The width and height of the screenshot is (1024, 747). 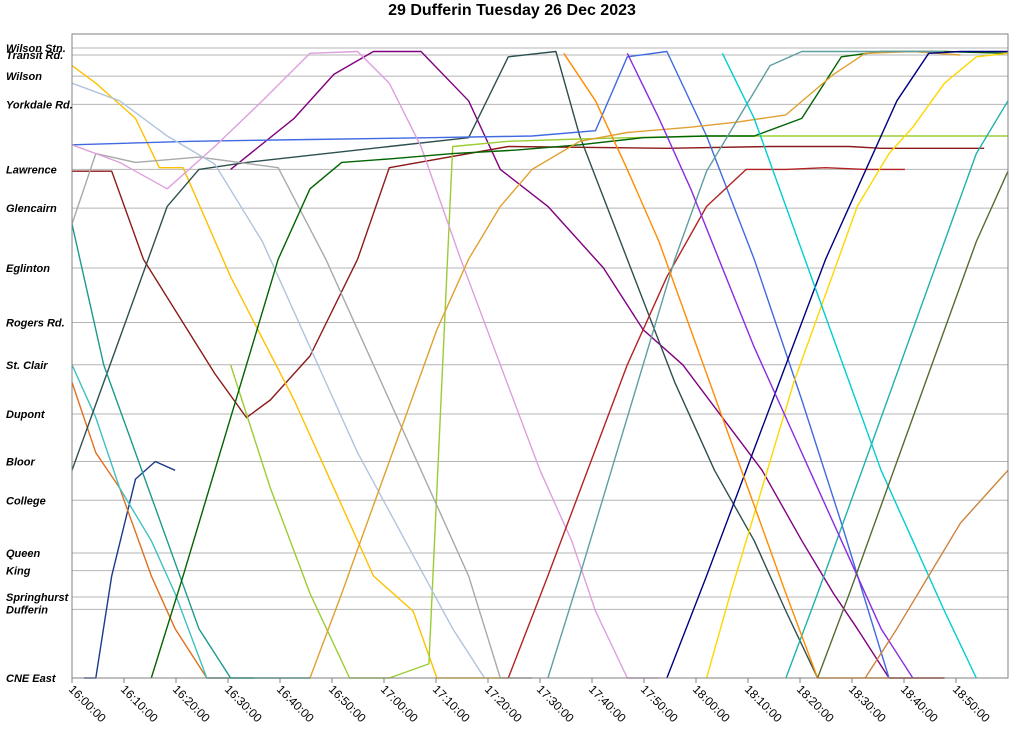 I want to click on x-tick-label: 17:50:00, so click(x=659, y=703).